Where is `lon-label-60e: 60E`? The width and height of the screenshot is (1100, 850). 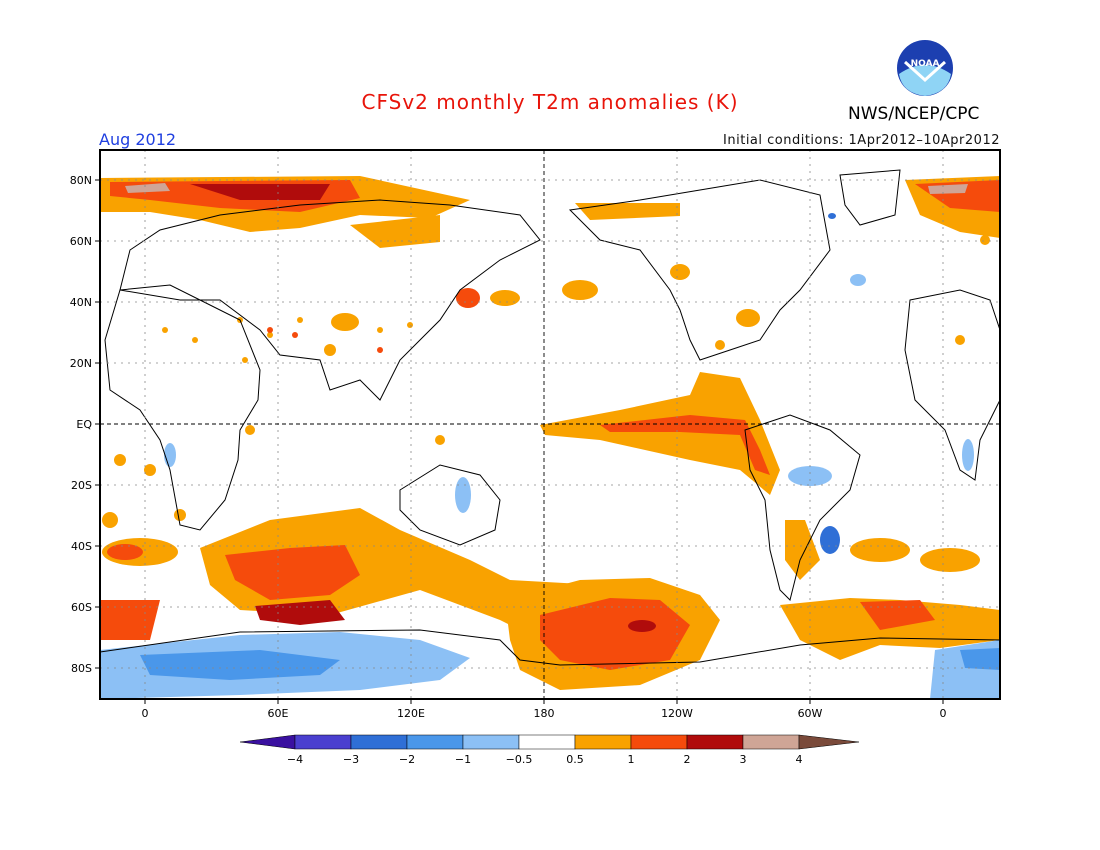
lon-label-60e: 60E is located at coordinates (278, 713).